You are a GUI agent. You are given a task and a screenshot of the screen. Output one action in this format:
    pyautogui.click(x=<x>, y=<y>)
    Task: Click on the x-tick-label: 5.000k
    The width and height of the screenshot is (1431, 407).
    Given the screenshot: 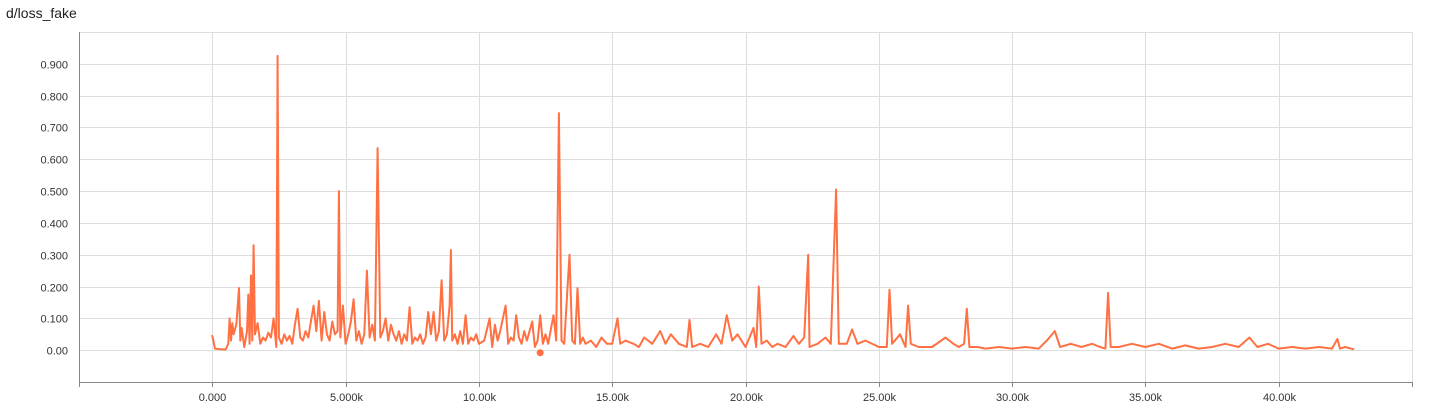 What is the action you would take?
    pyautogui.click(x=347, y=398)
    